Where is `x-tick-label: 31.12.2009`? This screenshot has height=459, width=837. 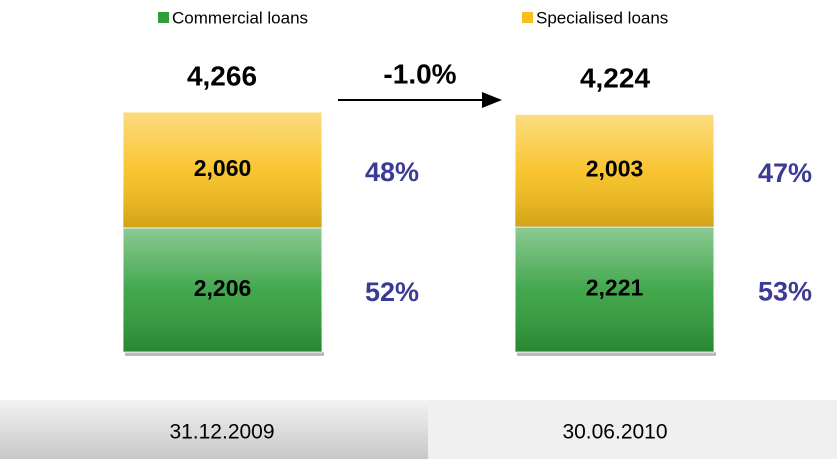 x-tick-label: 31.12.2009 is located at coordinates (221, 432).